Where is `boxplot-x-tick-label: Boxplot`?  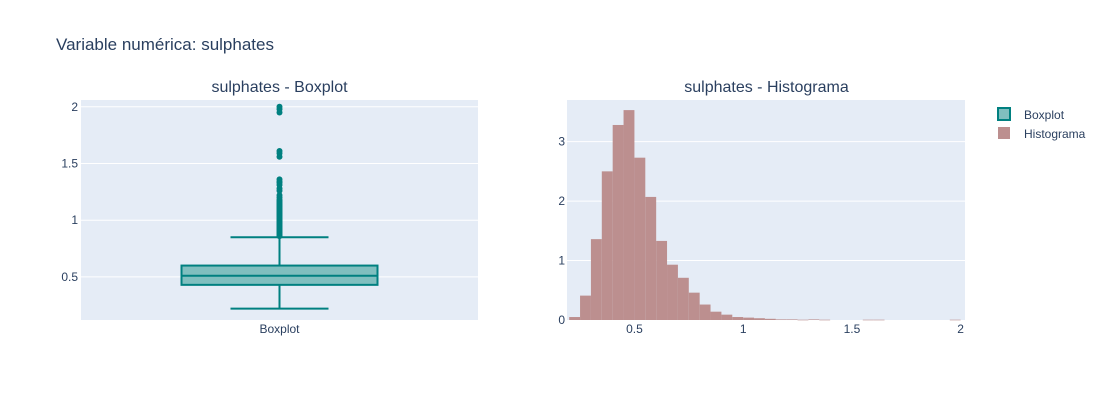 boxplot-x-tick-label: Boxplot is located at coordinates (279, 329).